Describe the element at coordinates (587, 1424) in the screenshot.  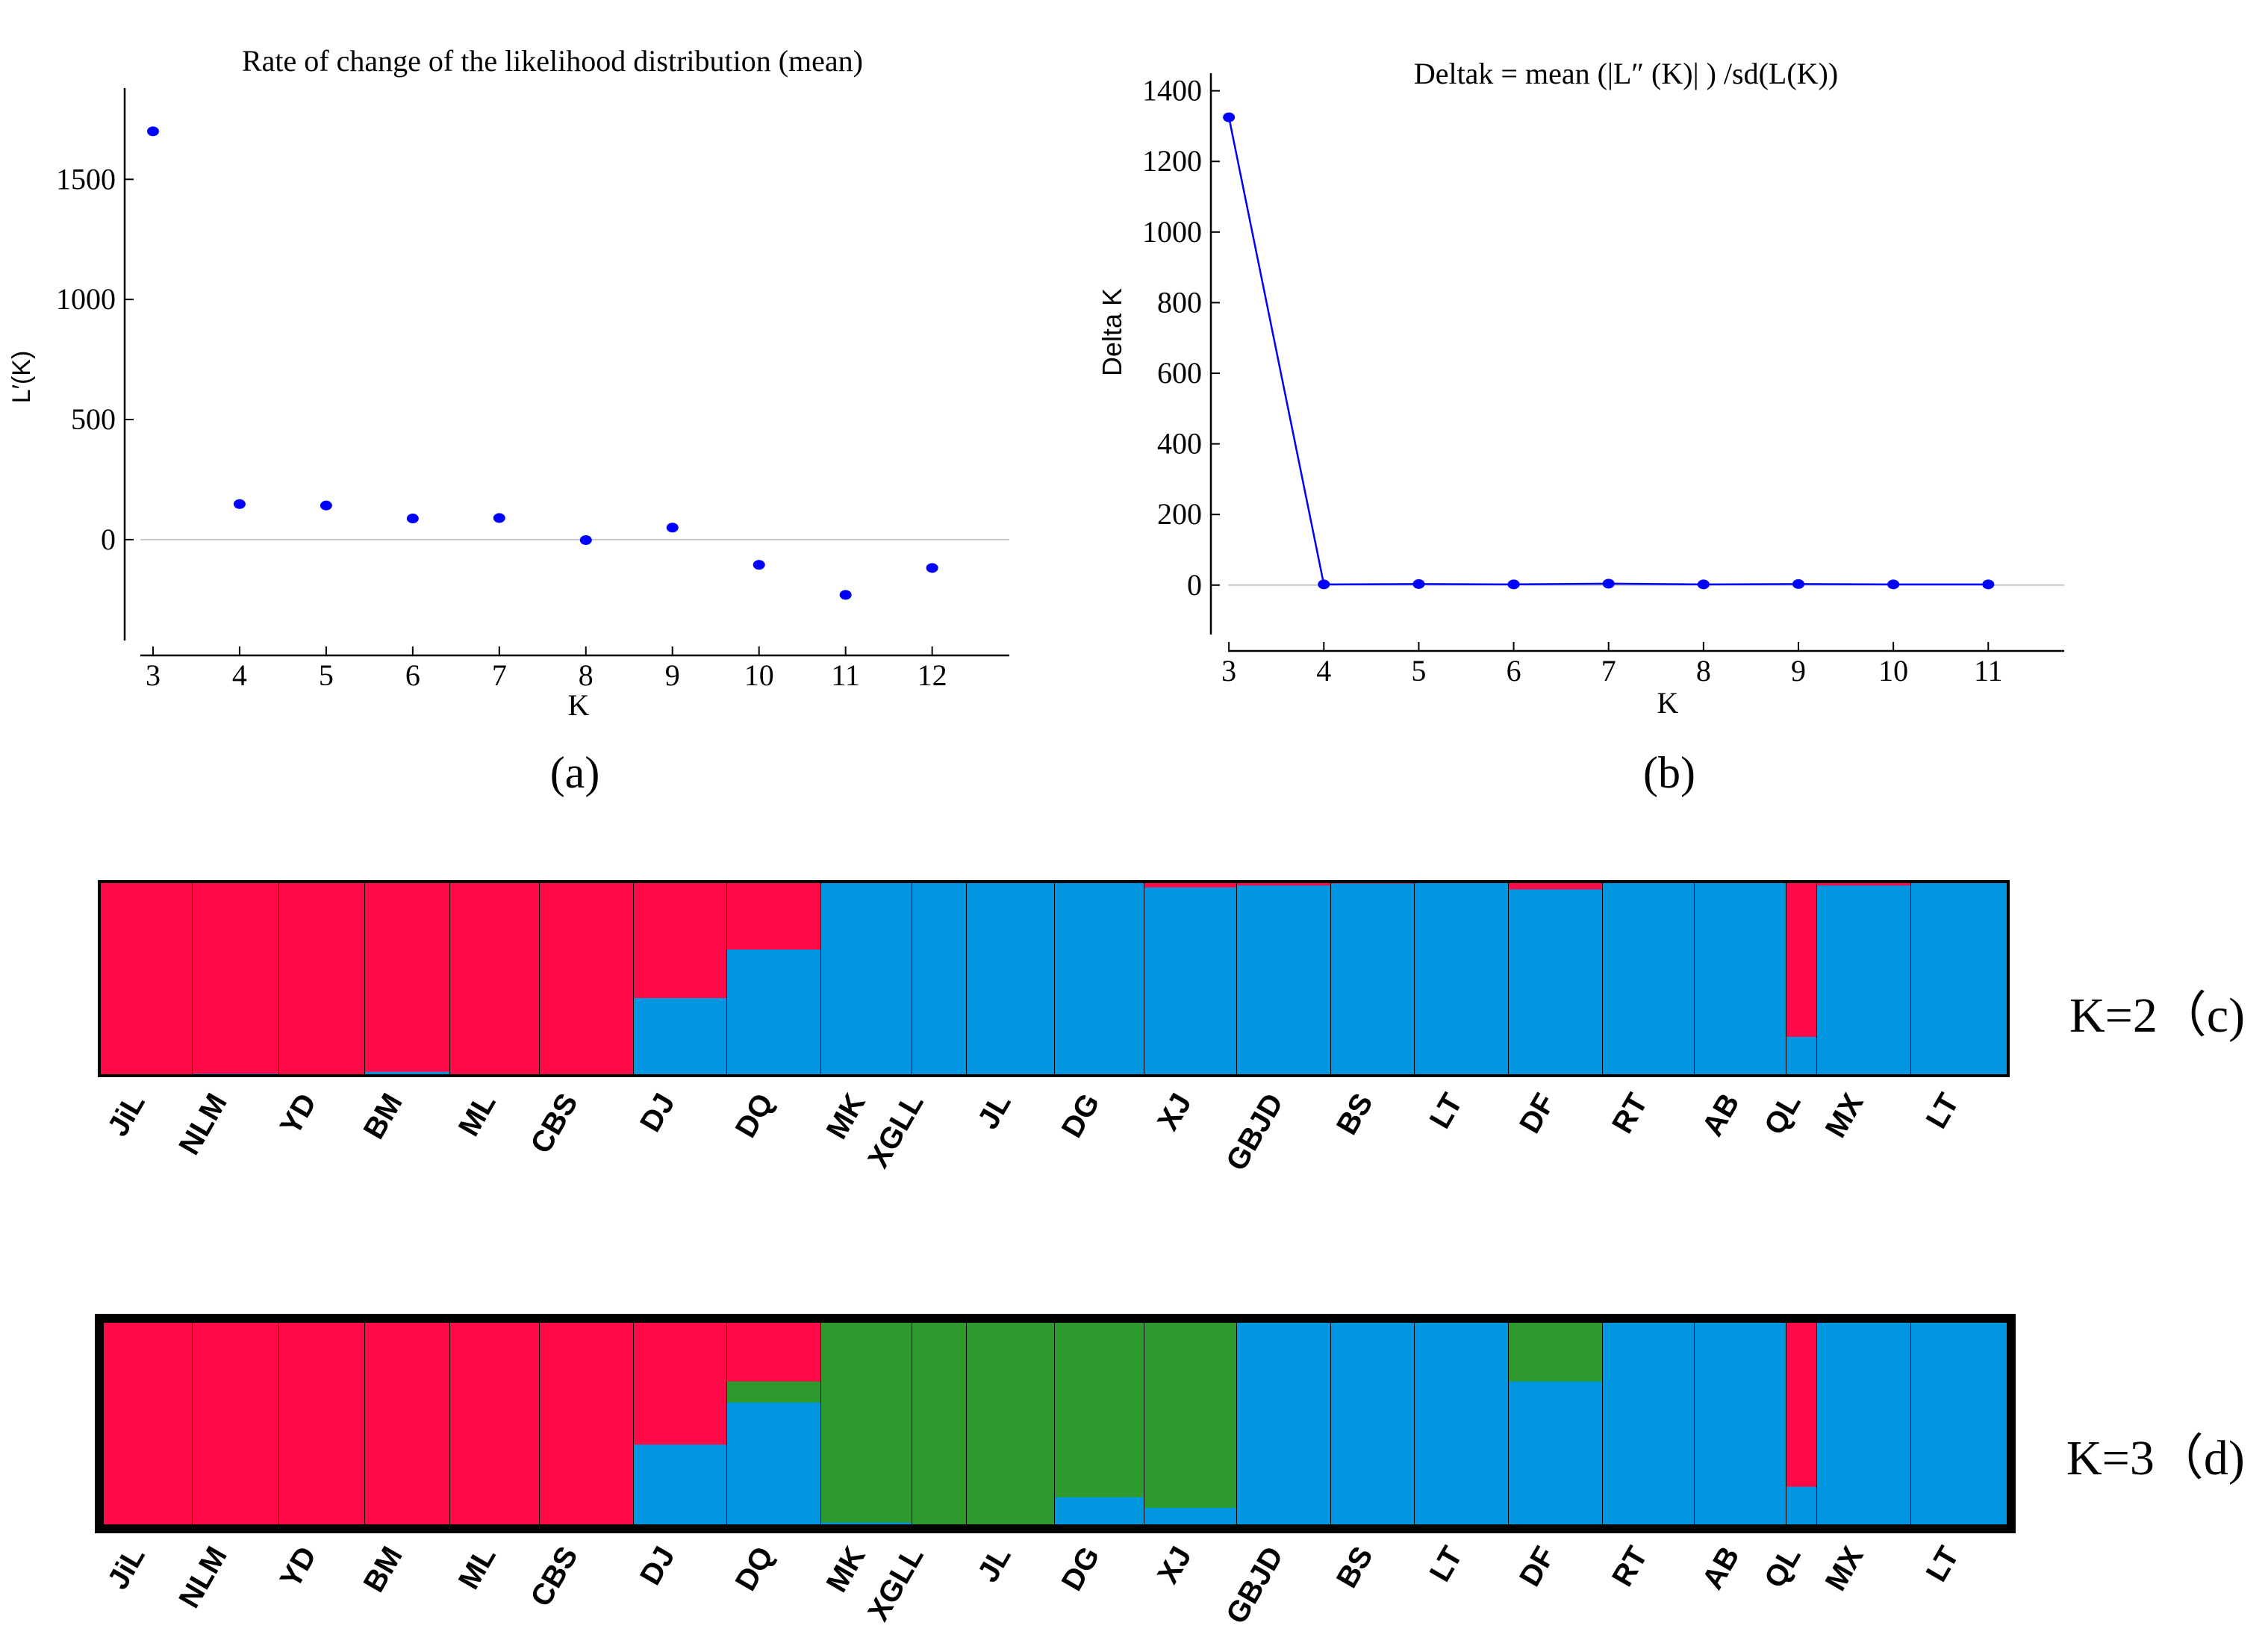
I see `bar-cbs-red` at that location.